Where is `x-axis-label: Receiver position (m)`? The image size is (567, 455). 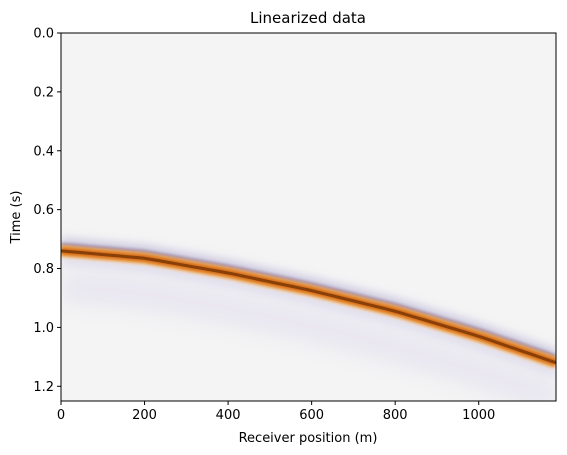 x-axis-label: Receiver position (m) is located at coordinates (308, 438).